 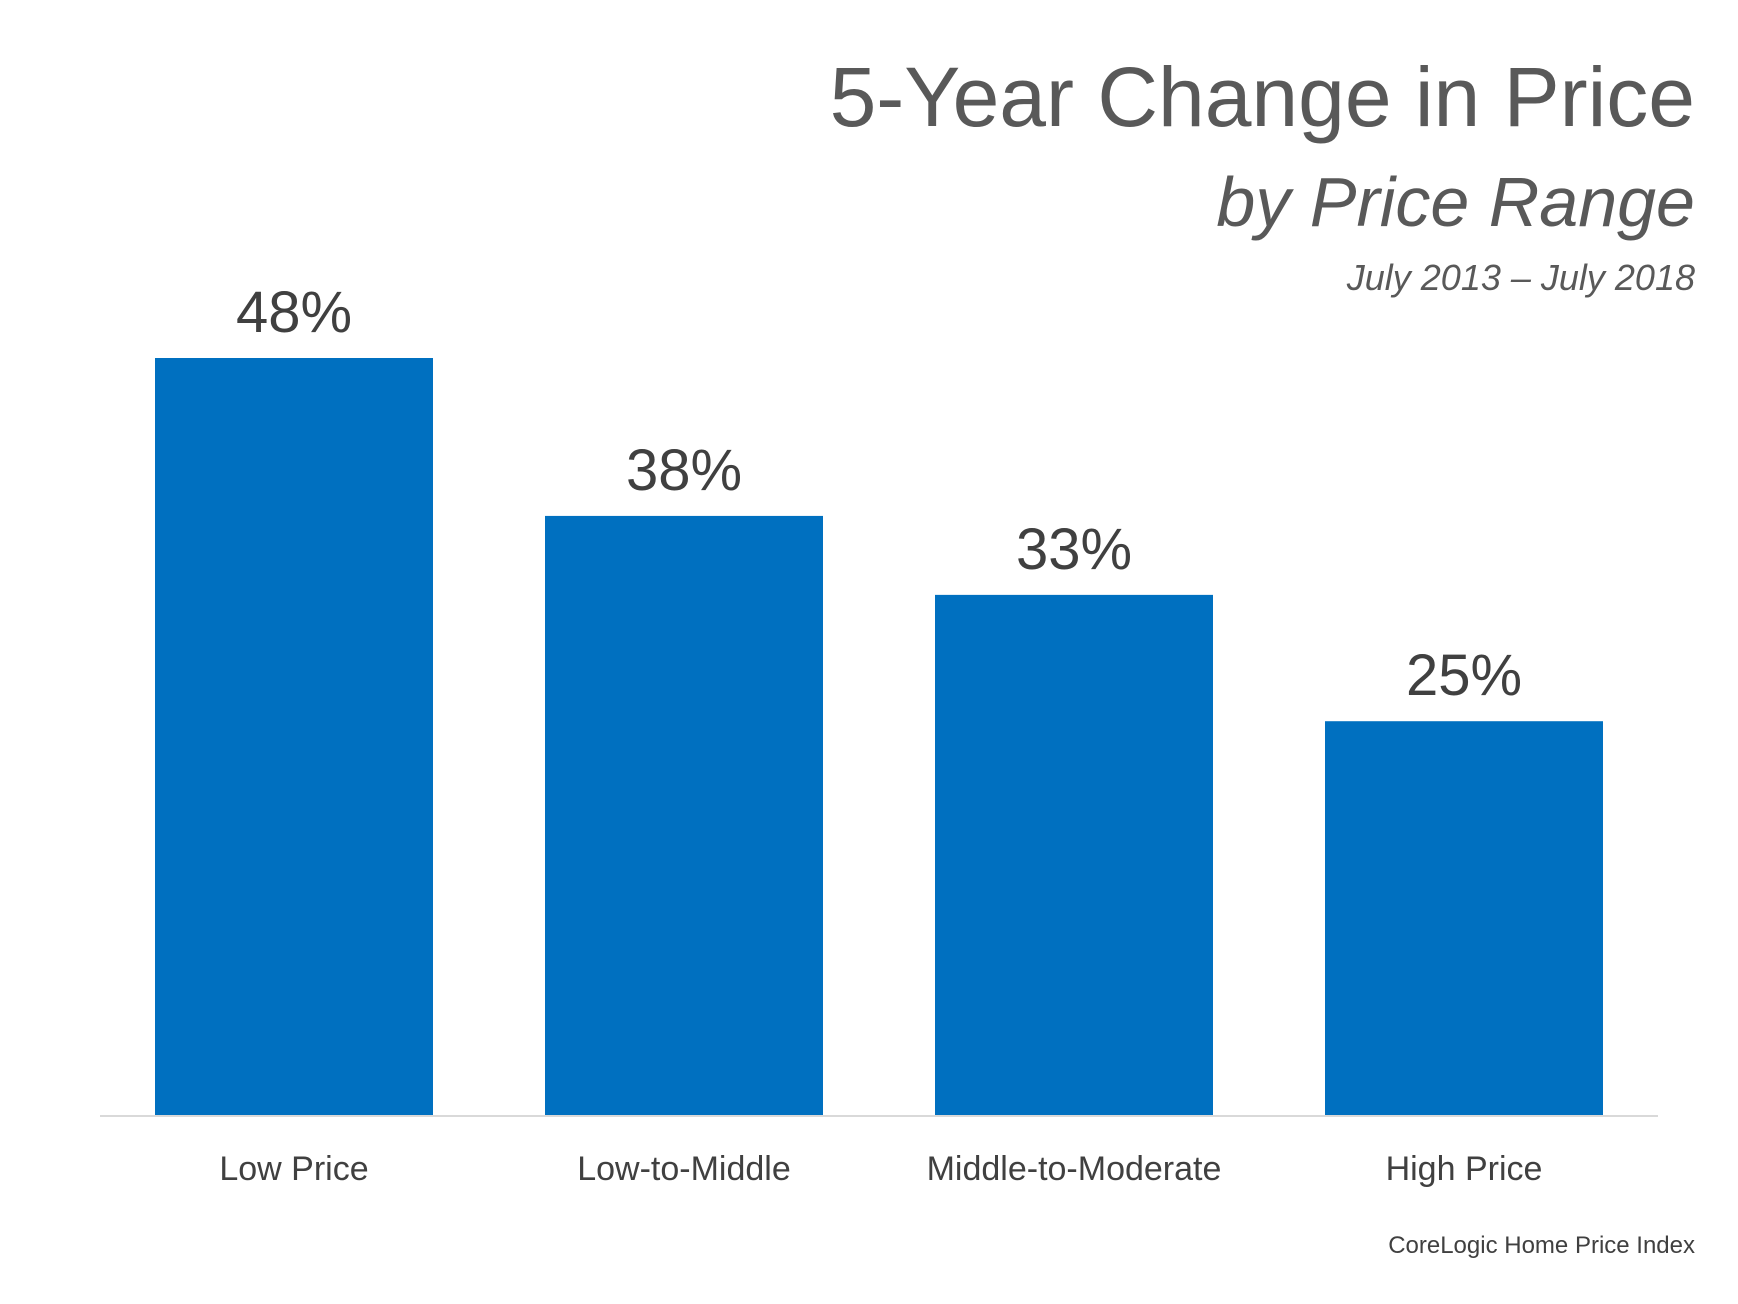 I want to click on data-label: 33%, so click(x=1074, y=549).